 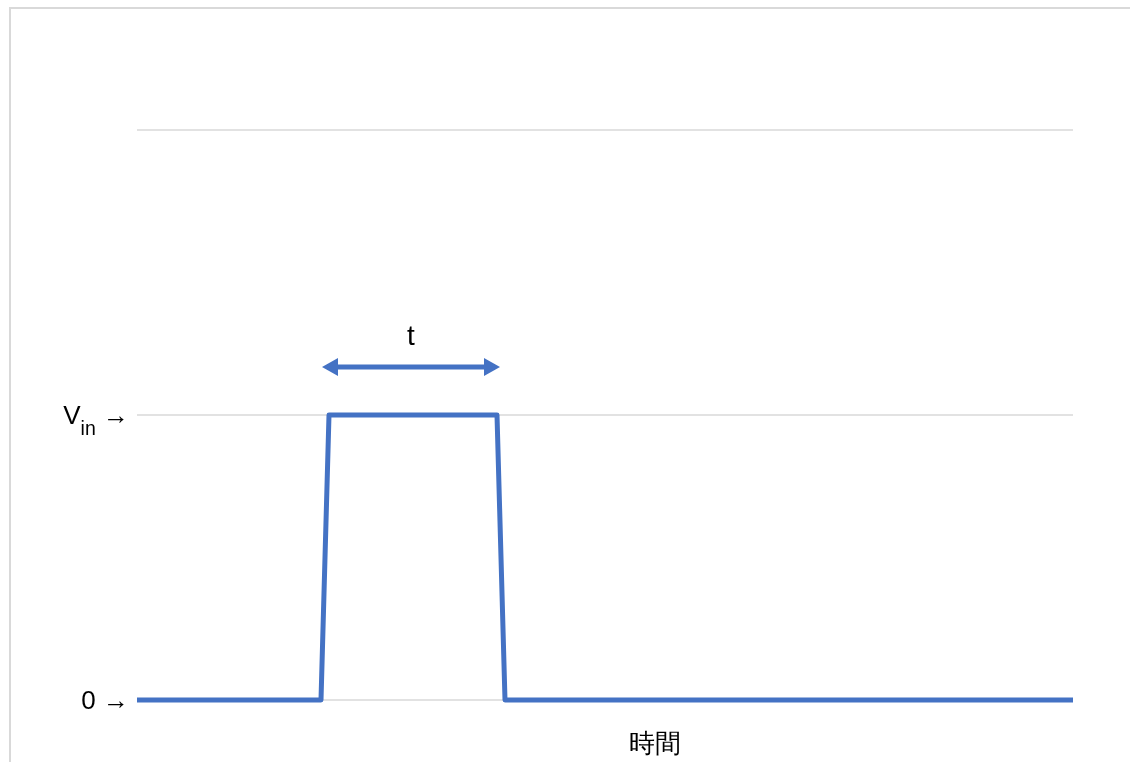 What do you see at coordinates (411, 335) in the screenshot?
I see `text: t` at bounding box center [411, 335].